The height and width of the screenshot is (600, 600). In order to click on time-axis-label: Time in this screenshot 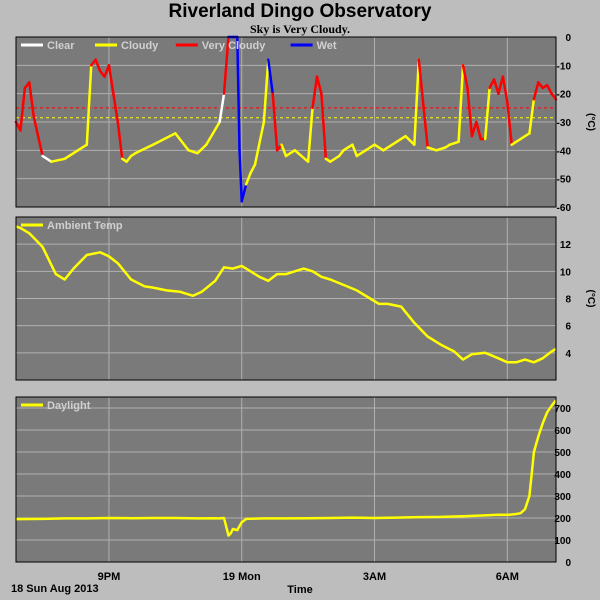, I will do `click(300, 590)`.